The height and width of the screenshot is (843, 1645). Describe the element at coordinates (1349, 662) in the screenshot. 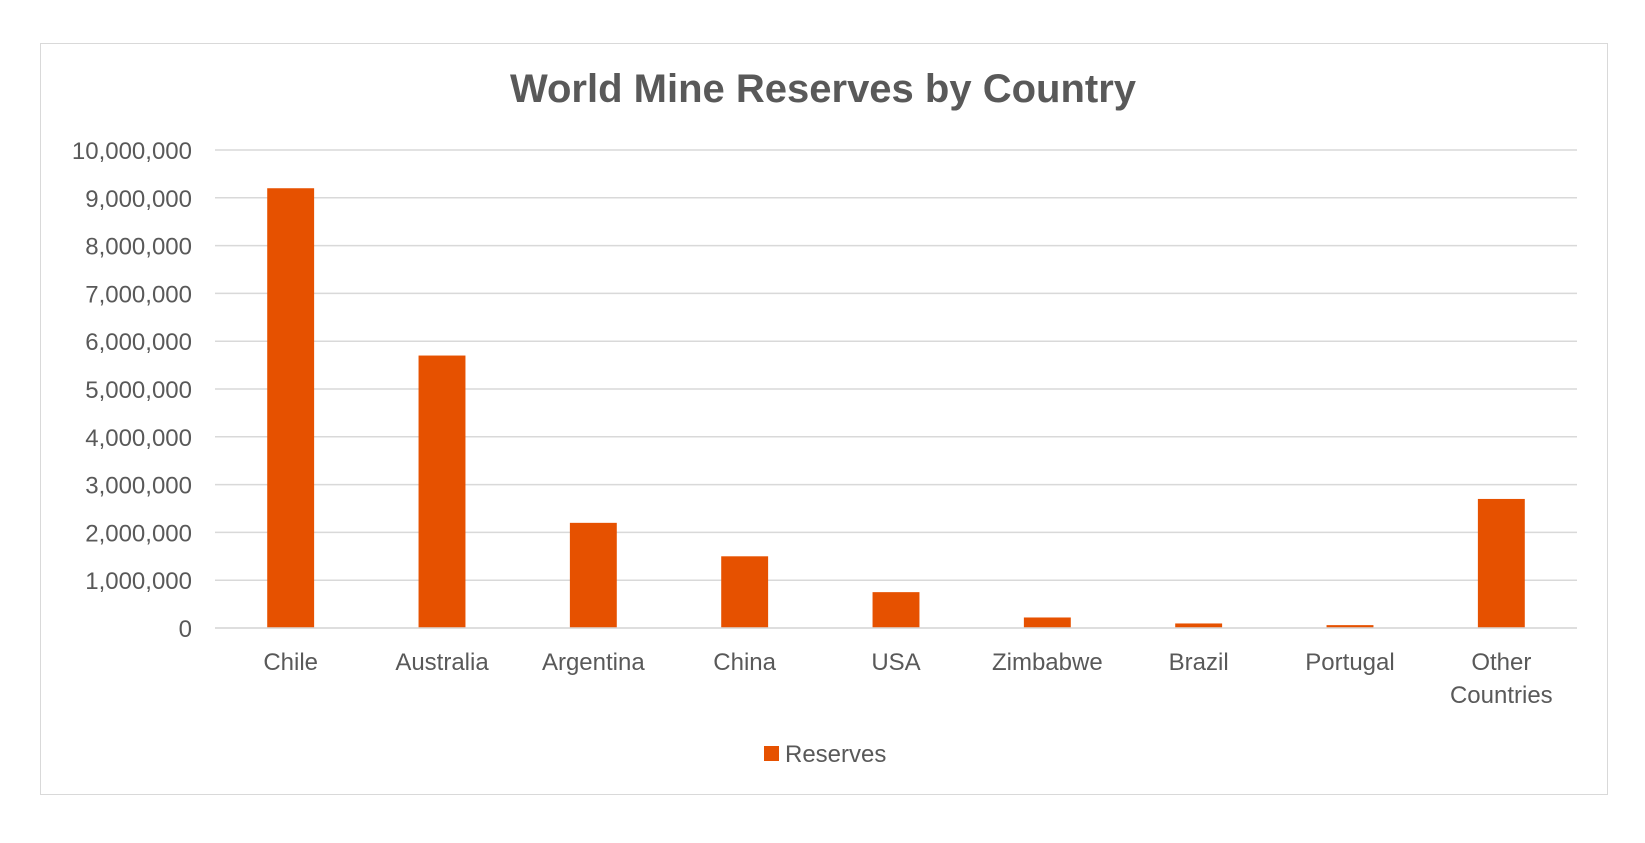

I see `x-tick-label: Portugal` at that location.